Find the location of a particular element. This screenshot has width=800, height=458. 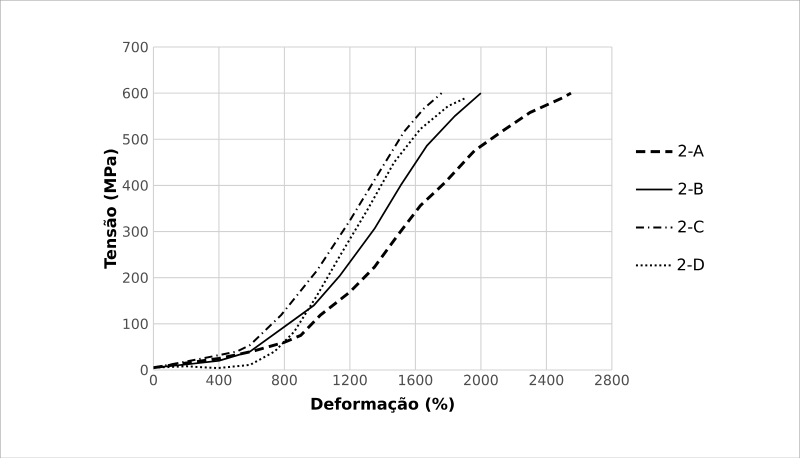

x-tick-label: 0 is located at coordinates (153, 380).